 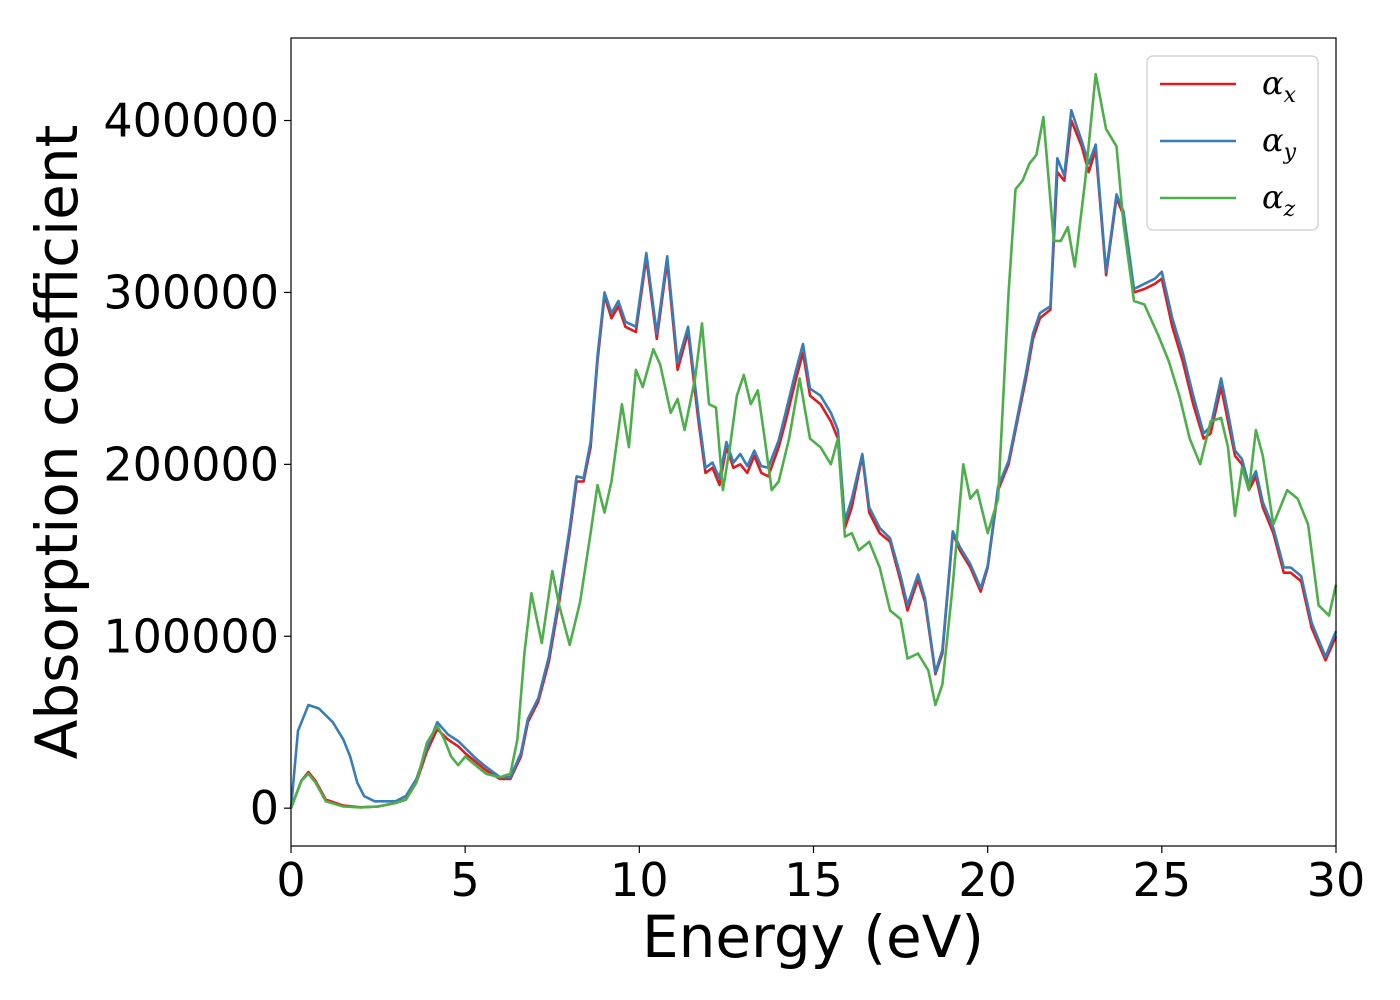 I want to click on y-axis-ticks: 0 100000 200000 300000 400000, so click(x=197, y=464).